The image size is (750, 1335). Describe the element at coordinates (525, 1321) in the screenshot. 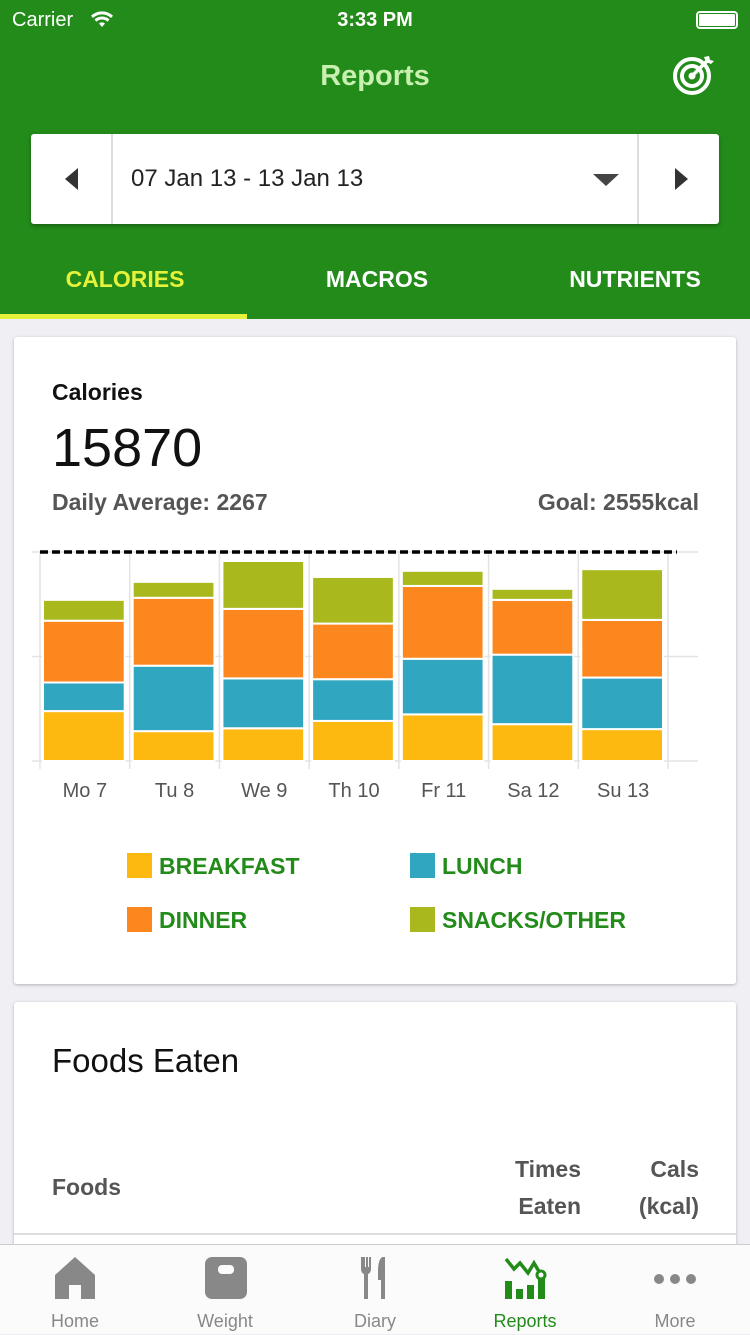

I see `tabbar-label: Reports` at that location.